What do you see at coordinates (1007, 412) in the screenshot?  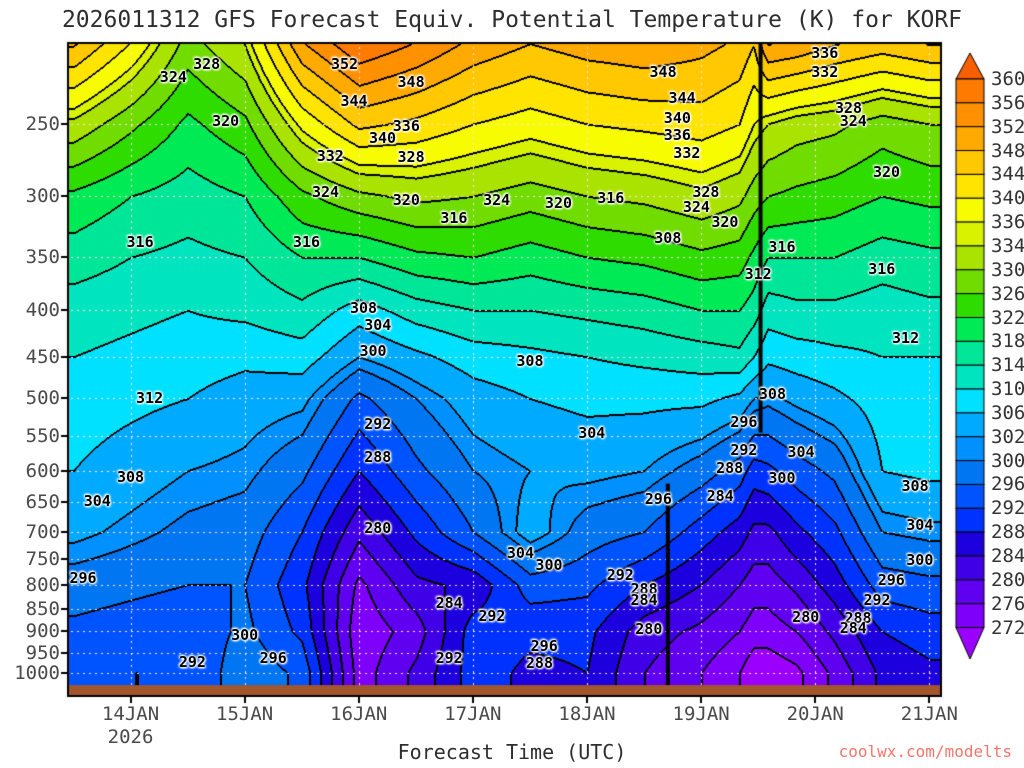 I see `colorbar-tick-label: 306` at bounding box center [1007, 412].